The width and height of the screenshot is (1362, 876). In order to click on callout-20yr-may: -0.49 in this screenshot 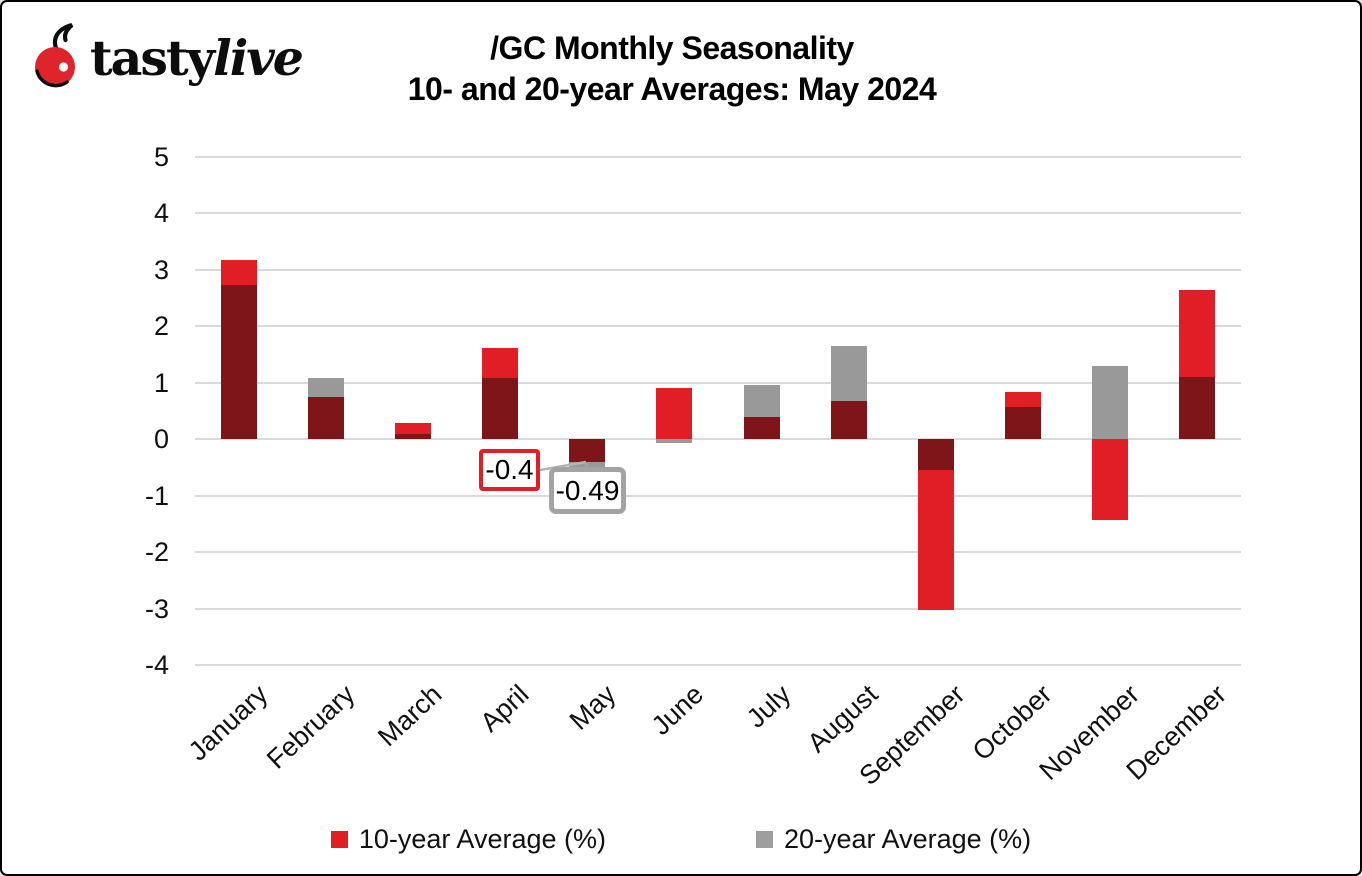, I will do `click(587, 490)`.